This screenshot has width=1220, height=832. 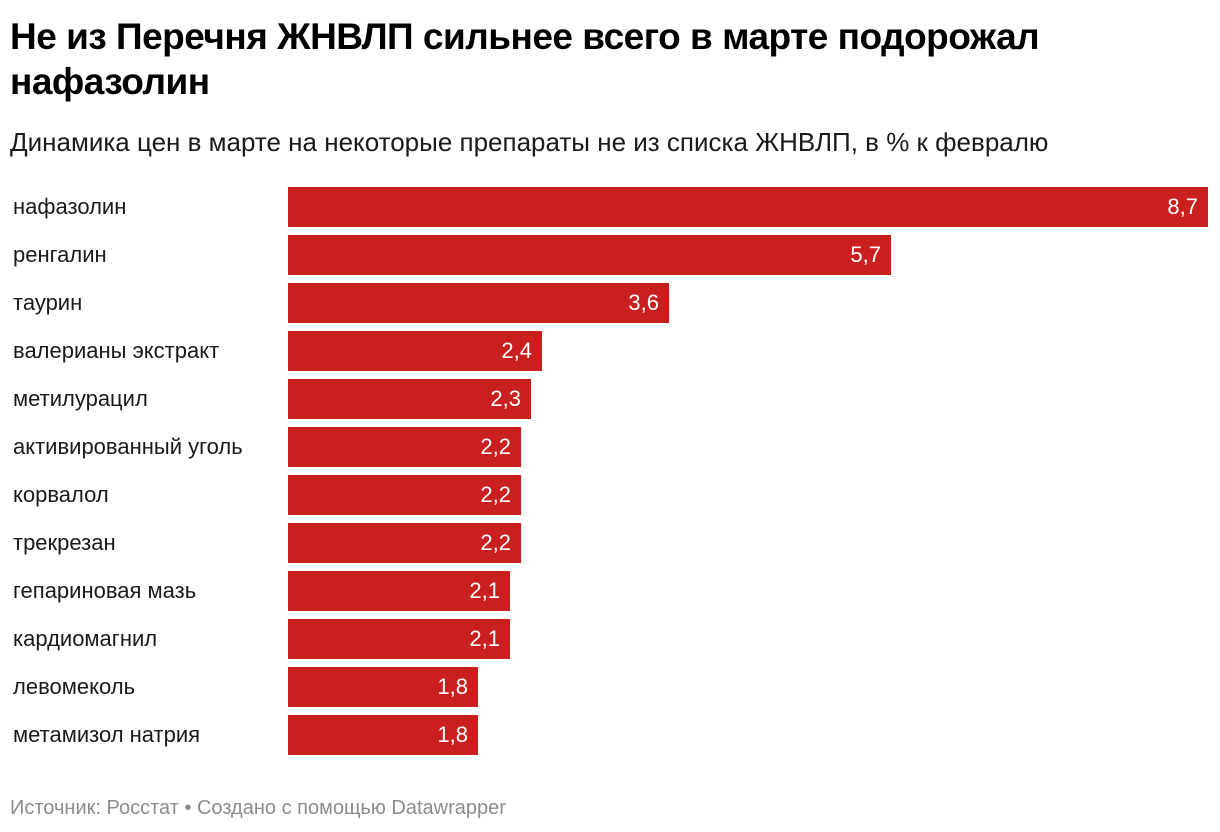 What do you see at coordinates (610, 399) in the screenshot?
I see `bar-row: метилурацил 2,3` at bounding box center [610, 399].